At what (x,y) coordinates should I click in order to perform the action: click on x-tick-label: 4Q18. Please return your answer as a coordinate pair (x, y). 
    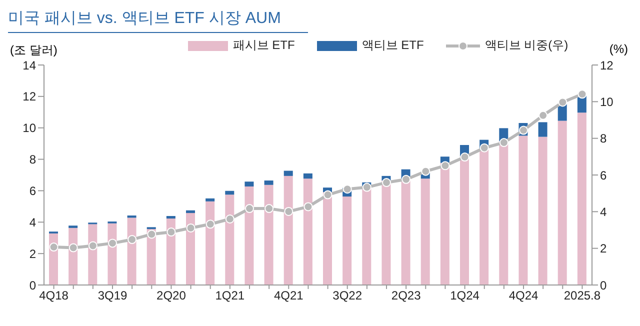
    Looking at the image, I should click on (54, 295).